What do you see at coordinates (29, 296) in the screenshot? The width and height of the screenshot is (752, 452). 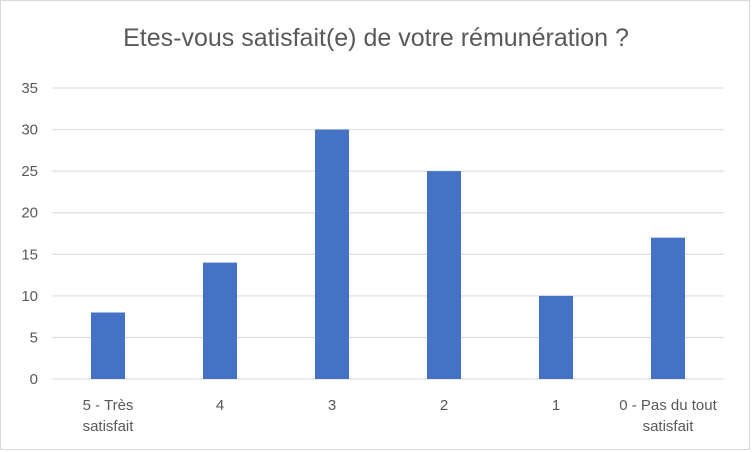 I see `y-tick-label: 10` at bounding box center [29, 296].